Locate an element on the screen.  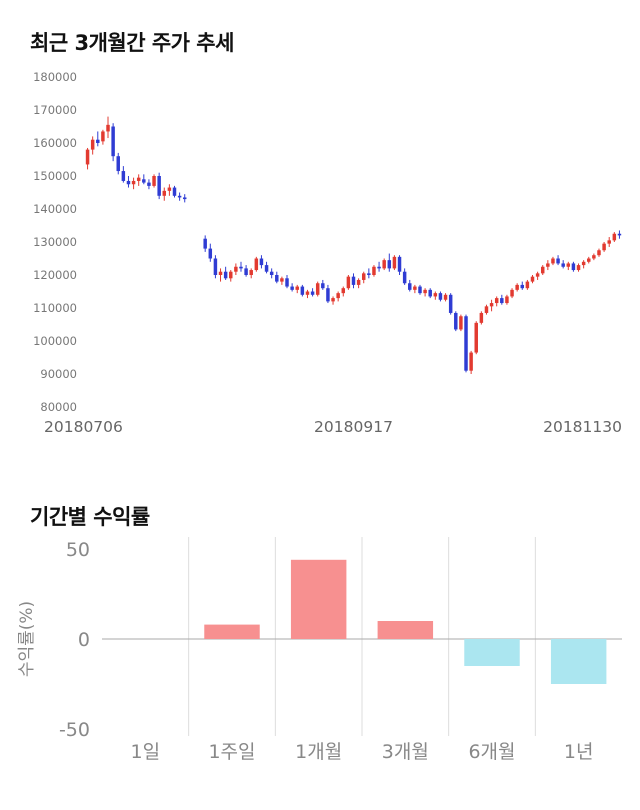
svg-text: 140000 is located at coordinates (55, 209).